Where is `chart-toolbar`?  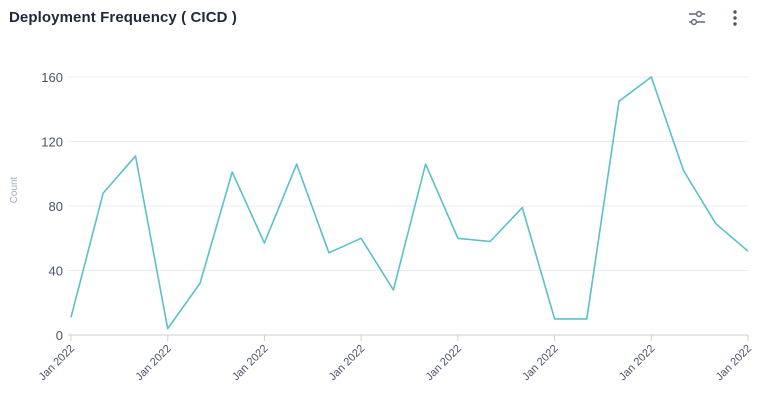
chart-toolbar is located at coordinates (716, 18).